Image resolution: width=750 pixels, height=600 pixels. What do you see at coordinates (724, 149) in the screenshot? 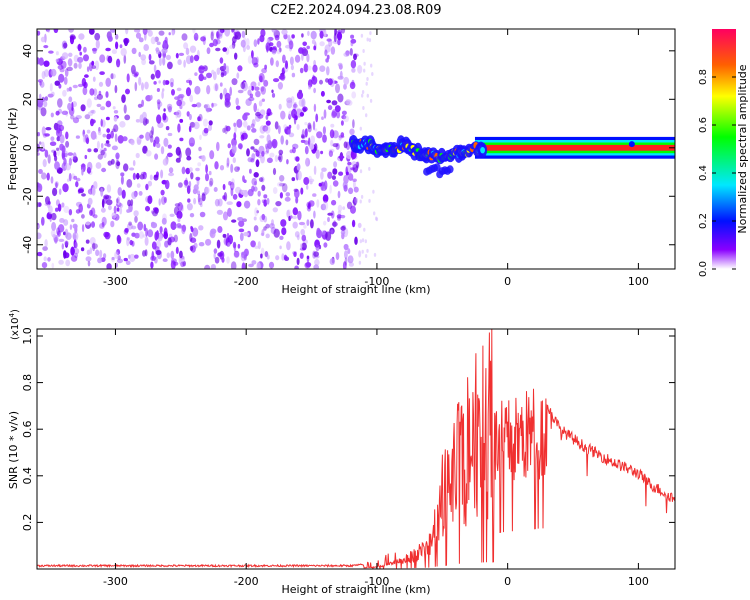
I see `colorbar-gradient` at bounding box center [724, 149].